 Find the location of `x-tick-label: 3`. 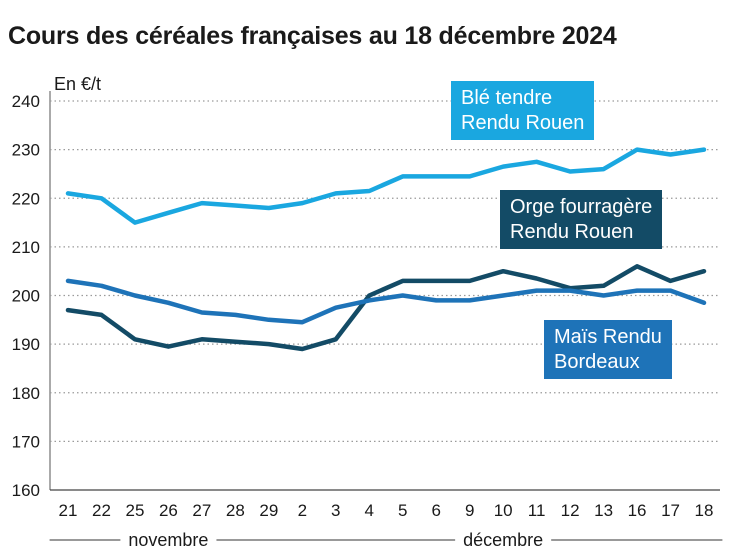

x-tick-label: 3 is located at coordinates (335, 510).